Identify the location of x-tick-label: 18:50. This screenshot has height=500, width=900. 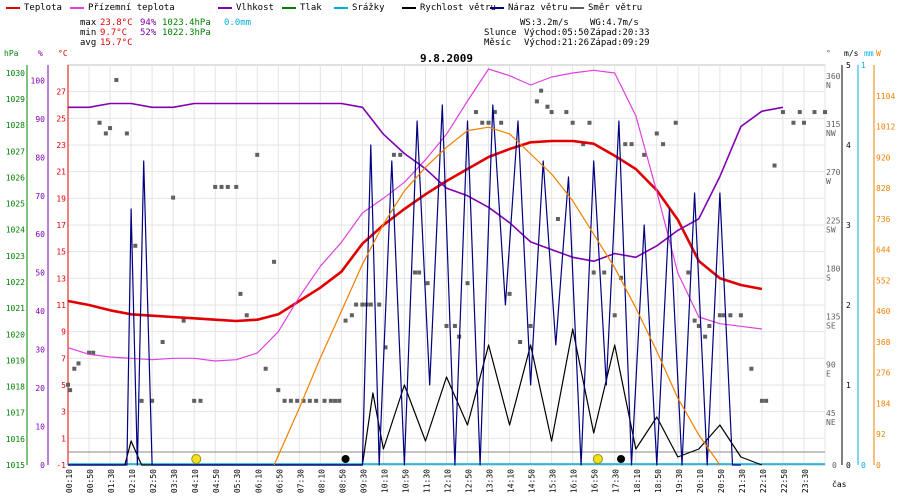
(658, 481).